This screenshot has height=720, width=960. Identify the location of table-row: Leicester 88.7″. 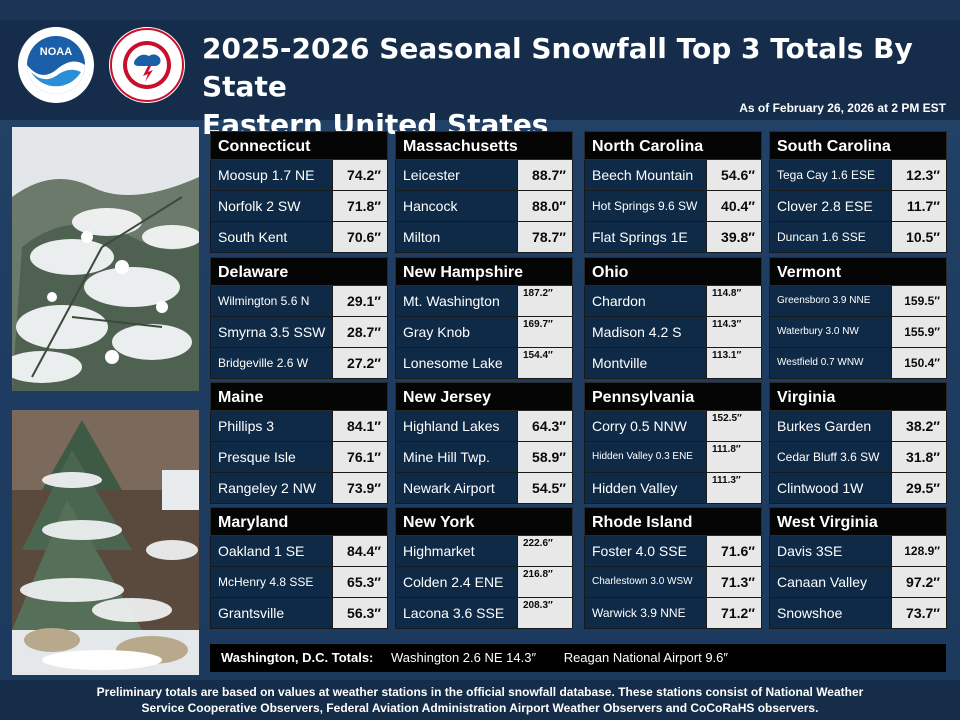
(484, 175).